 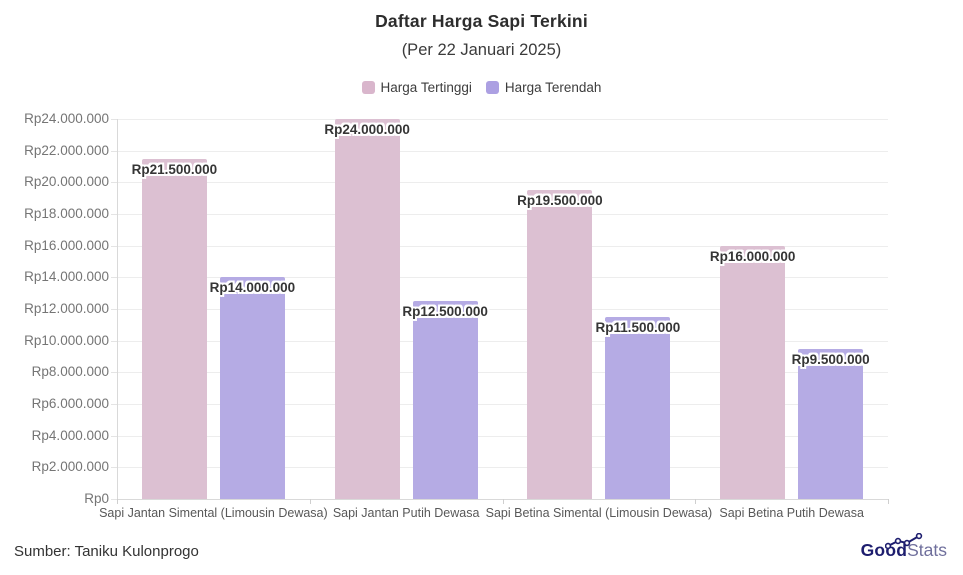 What do you see at coordinates (367, 129) in the screenshot?
I see `bar-value-label: Rp24.000.000` at bounding box center [367, 129].